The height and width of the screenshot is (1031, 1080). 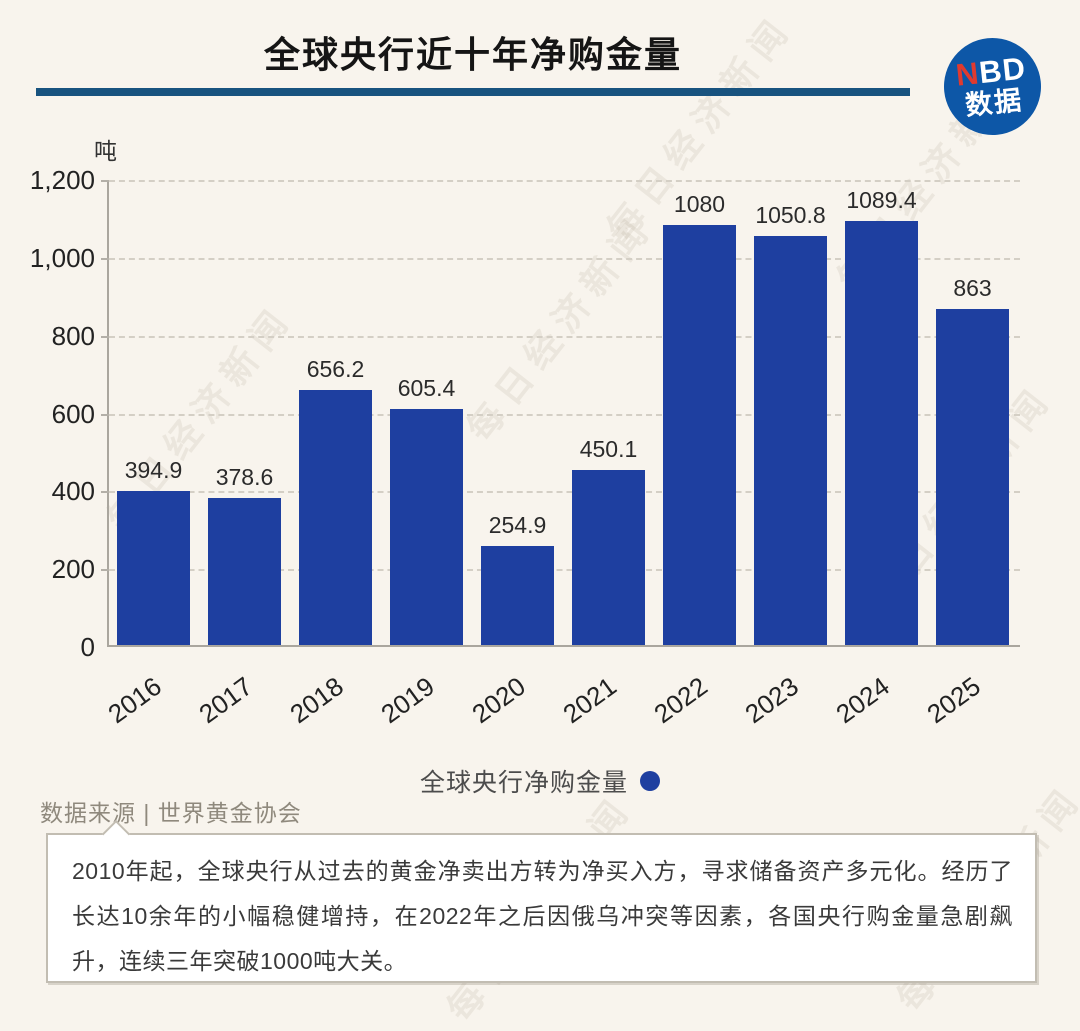 I want to click on x-tick-label-2016: 2016, so click(x=134, y=700).